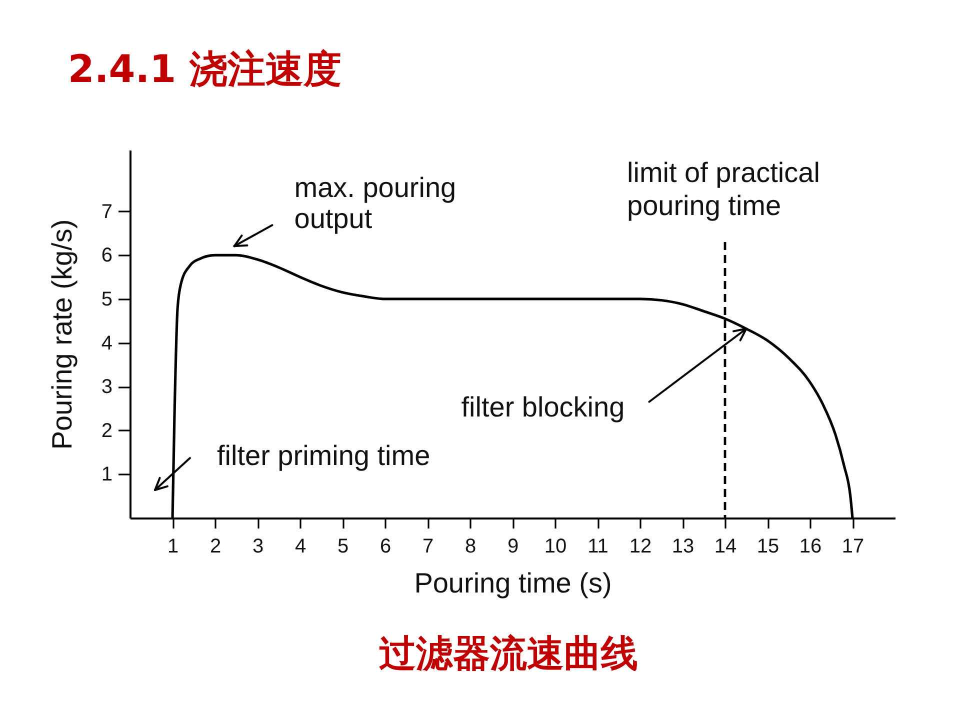 The image size is (960, 720). Describe the element at coordinates (106, 431) in the screenshot. I see `y-tick-label: 2` at that location.